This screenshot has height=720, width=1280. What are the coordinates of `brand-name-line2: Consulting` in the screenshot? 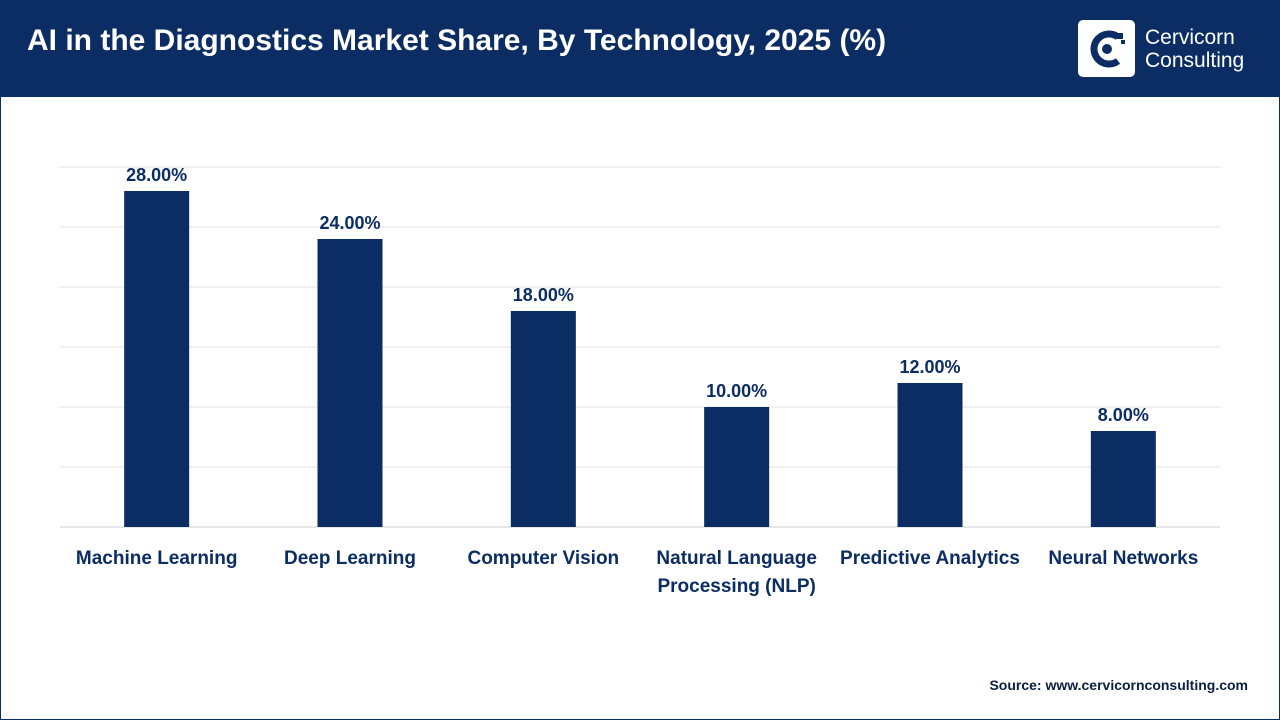 It's located at (1195, 60).